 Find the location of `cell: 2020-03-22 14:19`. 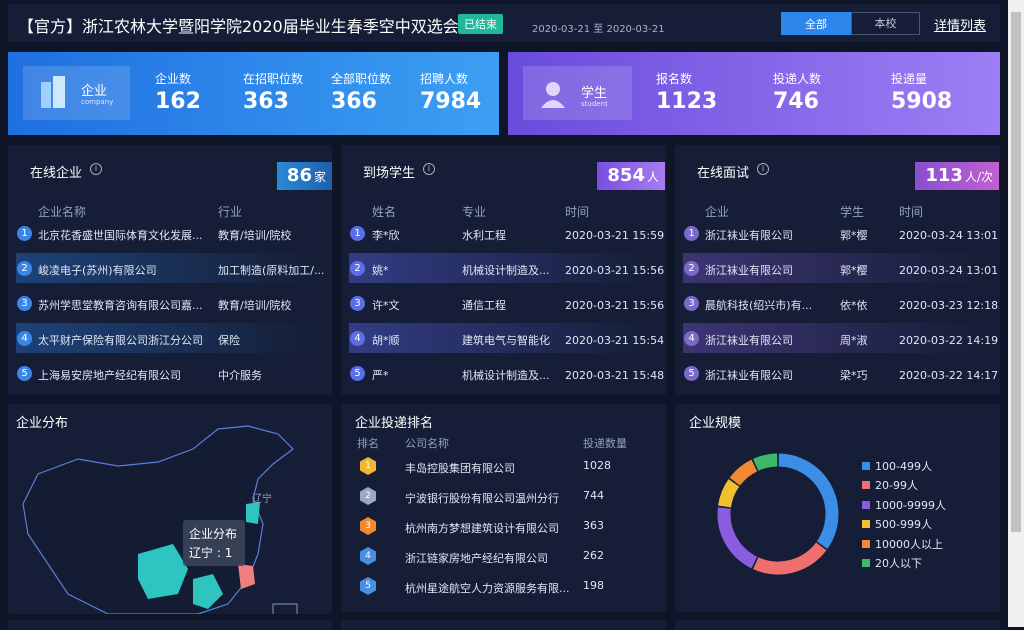

cell: 2020-03-22 14:19 is located at coordinates (949, 340).